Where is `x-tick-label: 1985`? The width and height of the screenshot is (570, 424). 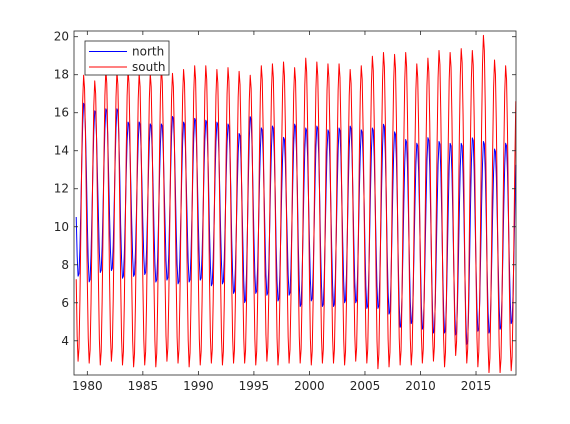 x-tick-label: 1985 is located at coordinates (143, 386).